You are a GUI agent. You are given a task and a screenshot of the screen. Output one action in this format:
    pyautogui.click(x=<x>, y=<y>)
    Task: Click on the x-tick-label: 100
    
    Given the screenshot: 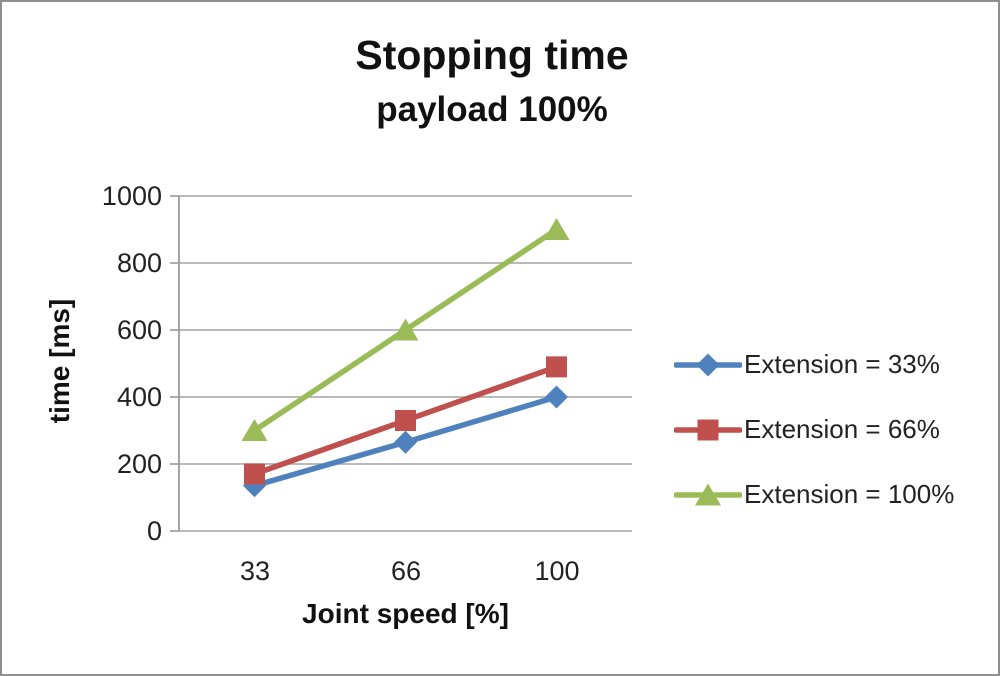 What is the action you would take?
    pyautogui.click(x=557, y=571)
    